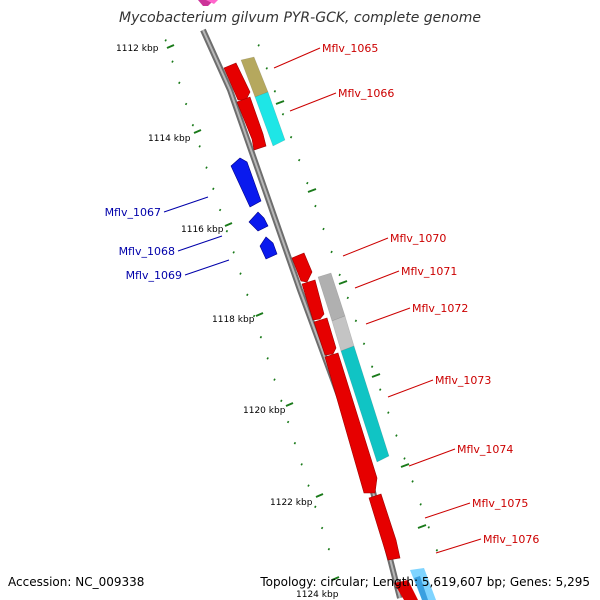 This screenshot has width=600, height=600. What do you see at coordinates (500, 503) in the screenshot?
I see `gene-label-mflv_1075: Mflv_1075` at bounding box center [500, 503].